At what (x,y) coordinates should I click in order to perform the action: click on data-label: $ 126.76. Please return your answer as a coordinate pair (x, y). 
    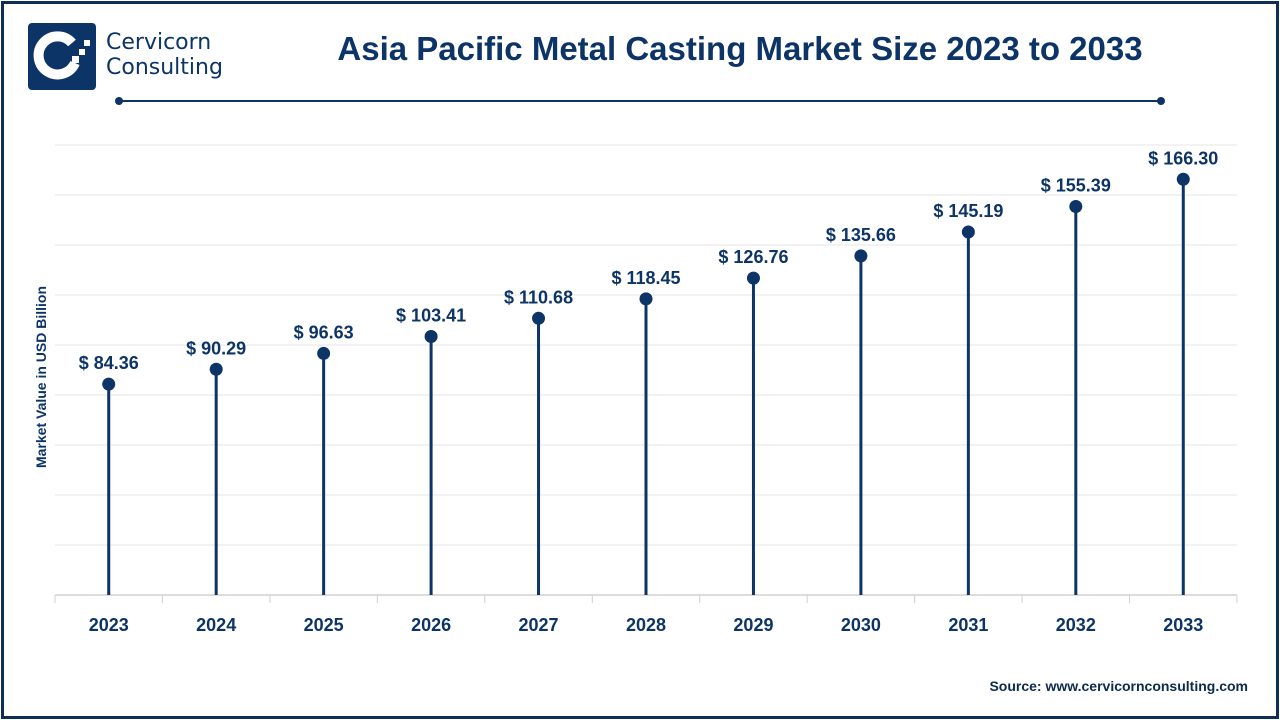
    Looking at the image, I should click on (753, 257).